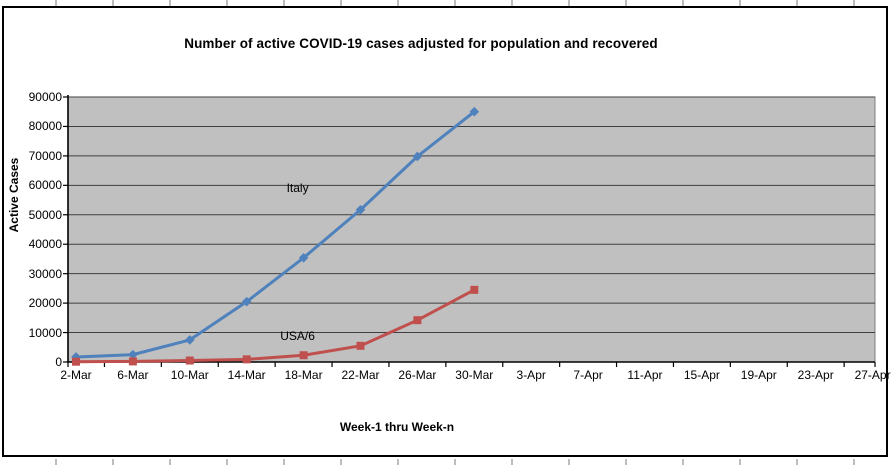 The width and height of the screenshot is (892, 465). I want to click on y-tick-label: 70000, so click(45, 155).